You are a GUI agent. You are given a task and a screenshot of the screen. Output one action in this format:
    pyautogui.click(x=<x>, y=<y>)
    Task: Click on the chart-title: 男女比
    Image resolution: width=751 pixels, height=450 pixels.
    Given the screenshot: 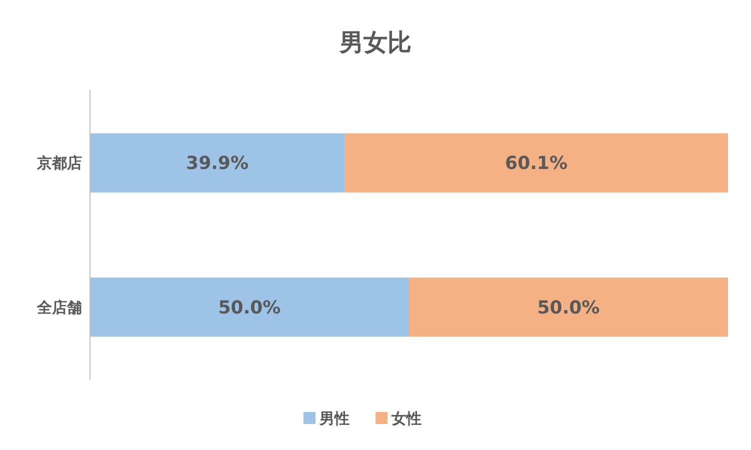 What is the action you would take?
    pyautogui.click(x=375, y=42)
    